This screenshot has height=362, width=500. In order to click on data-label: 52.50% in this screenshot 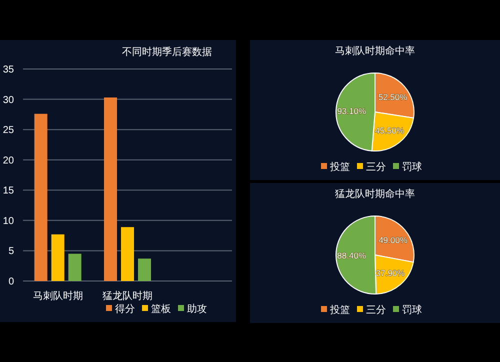, I will do `click(393, 97)`.